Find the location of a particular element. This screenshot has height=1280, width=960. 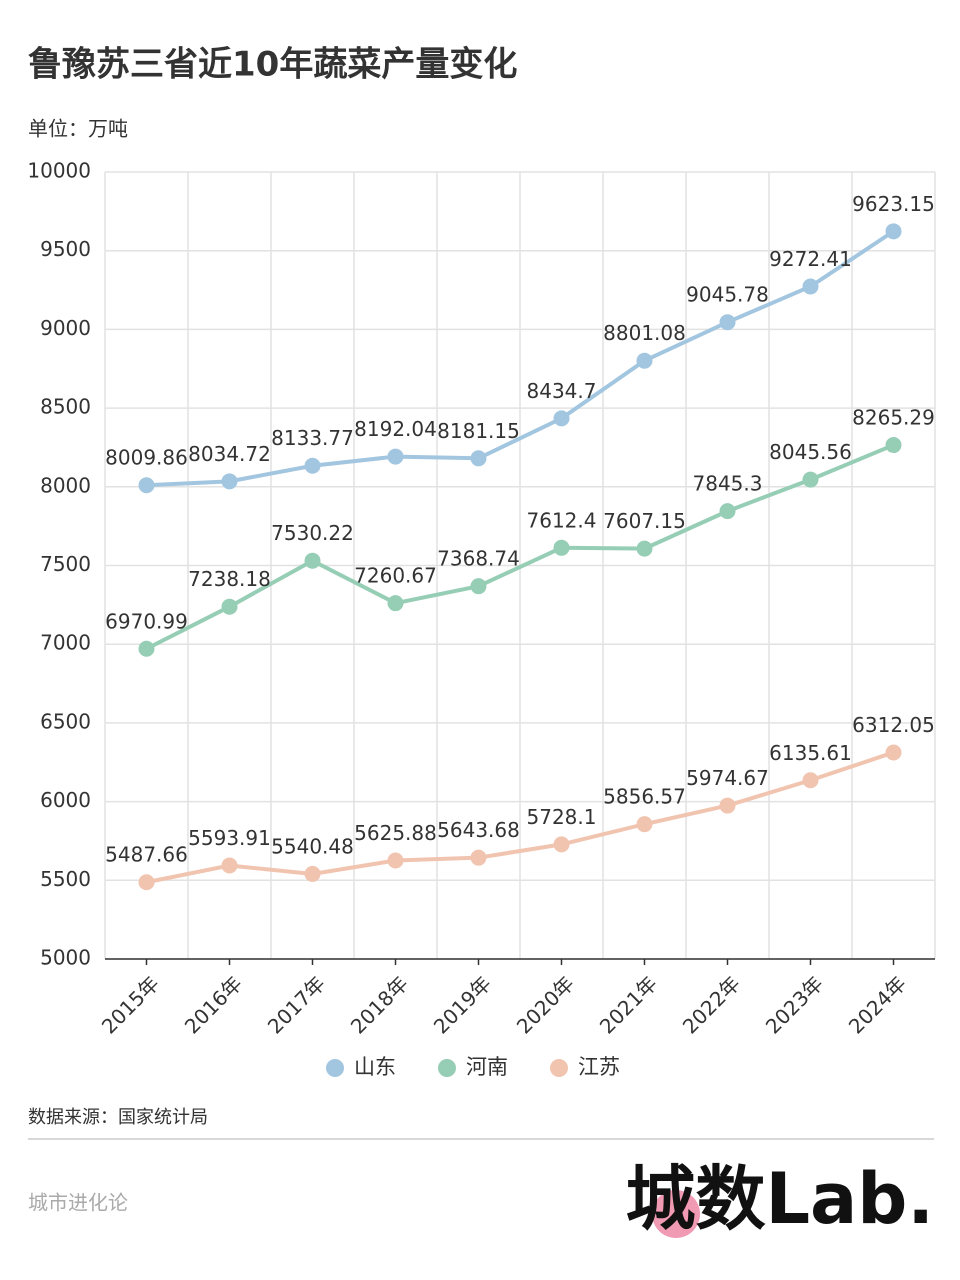

x-tick-label: 2023年 is located at coordinates (794, 1004).